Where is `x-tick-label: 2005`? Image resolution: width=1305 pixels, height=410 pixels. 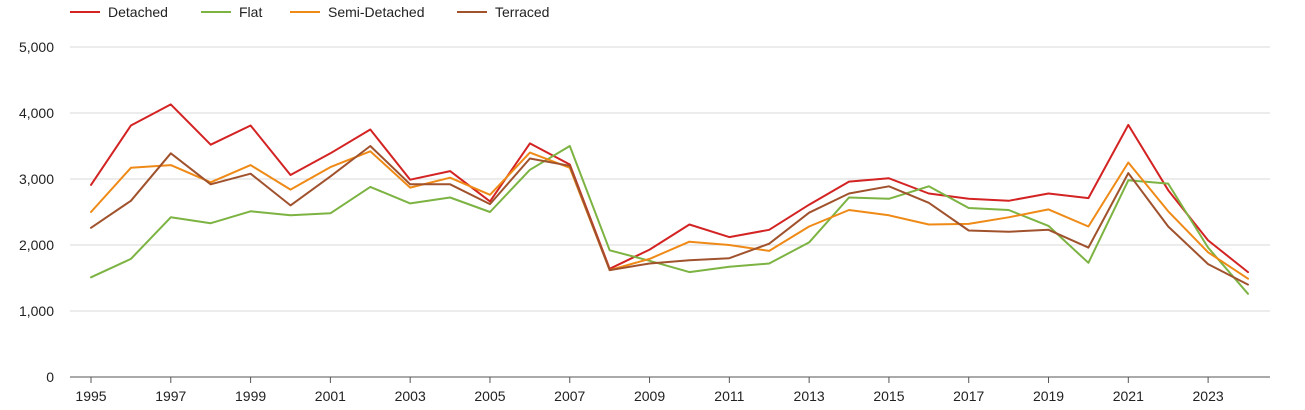 x-tick-label: 2005 is located at coordinates (489, 396).